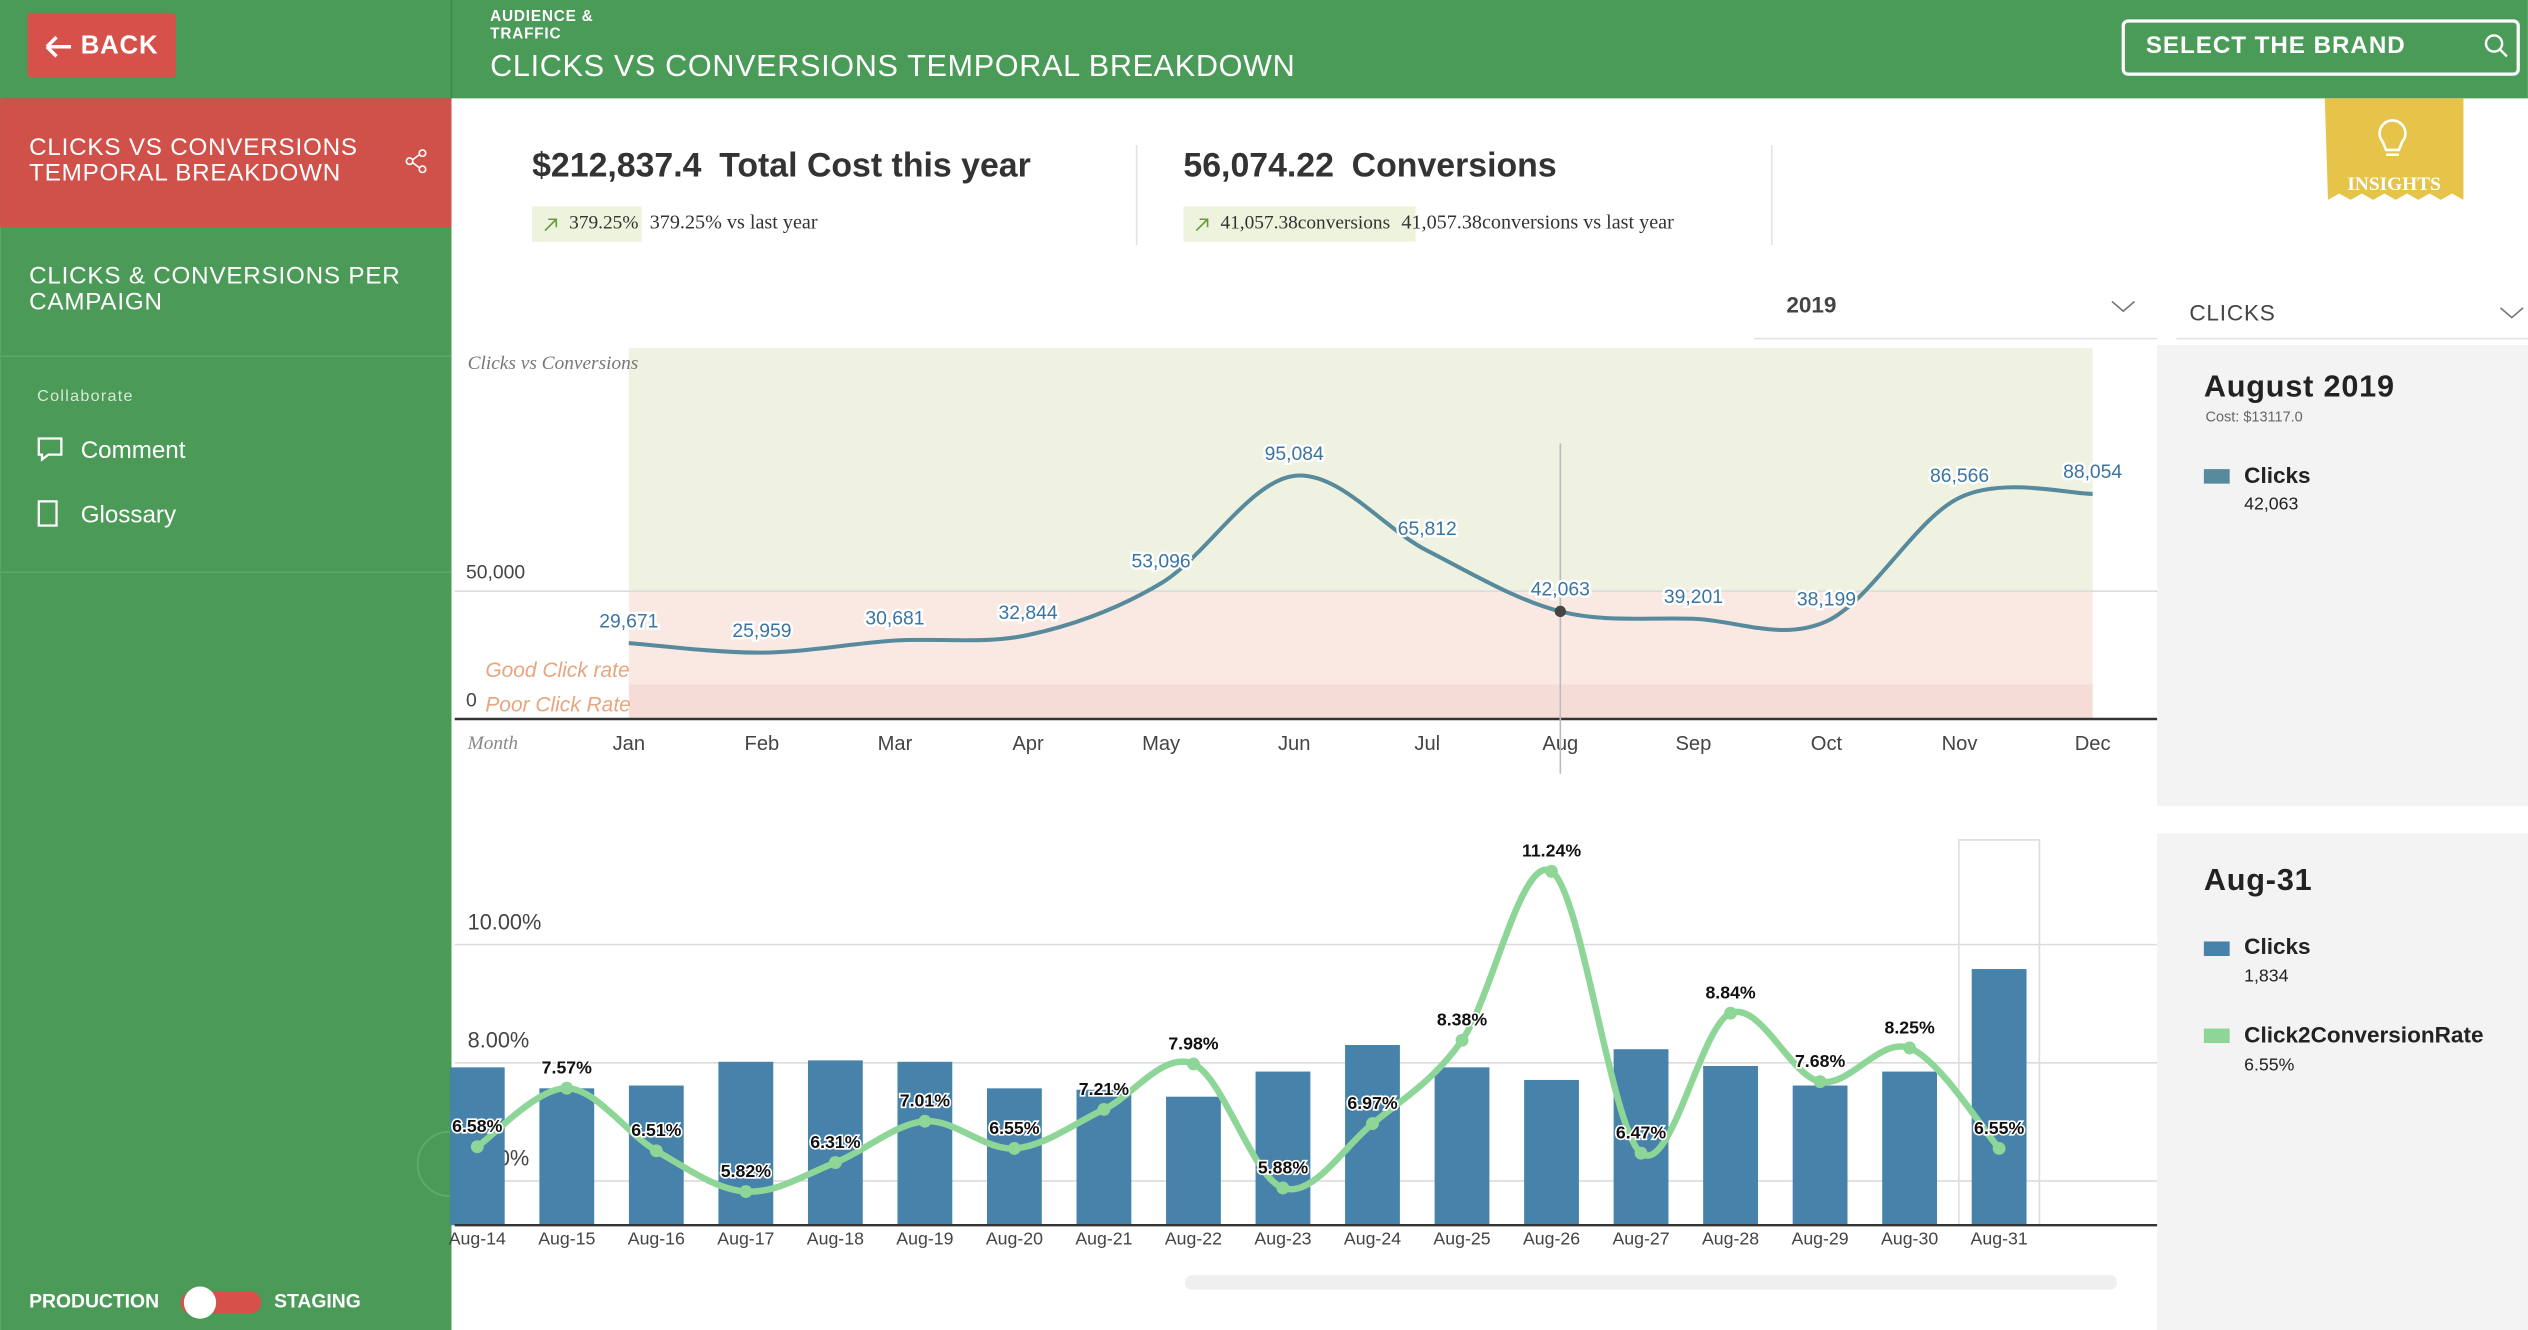 The width and height of the screenshot is (2528, 1330). I want to click on x-tick-label: Aug-14, so click(477, 1238).